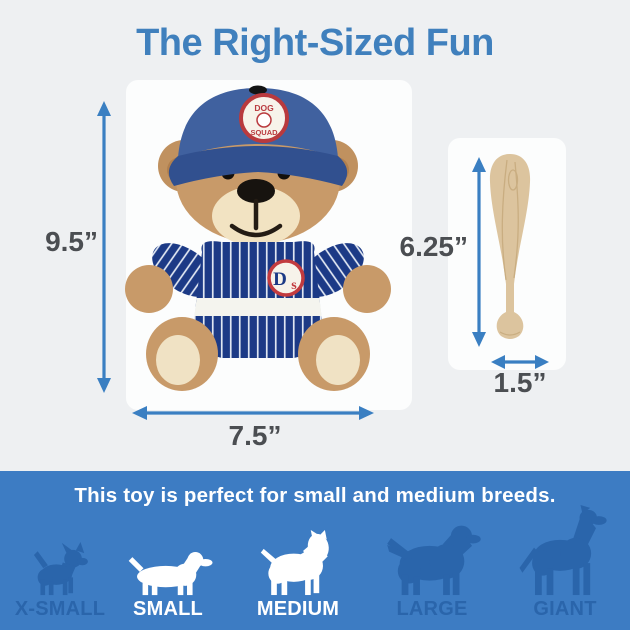  What do you see at coordinates (258, 354) in the screenshot?
I see `bear-feet` at bounding box center [258, 354].